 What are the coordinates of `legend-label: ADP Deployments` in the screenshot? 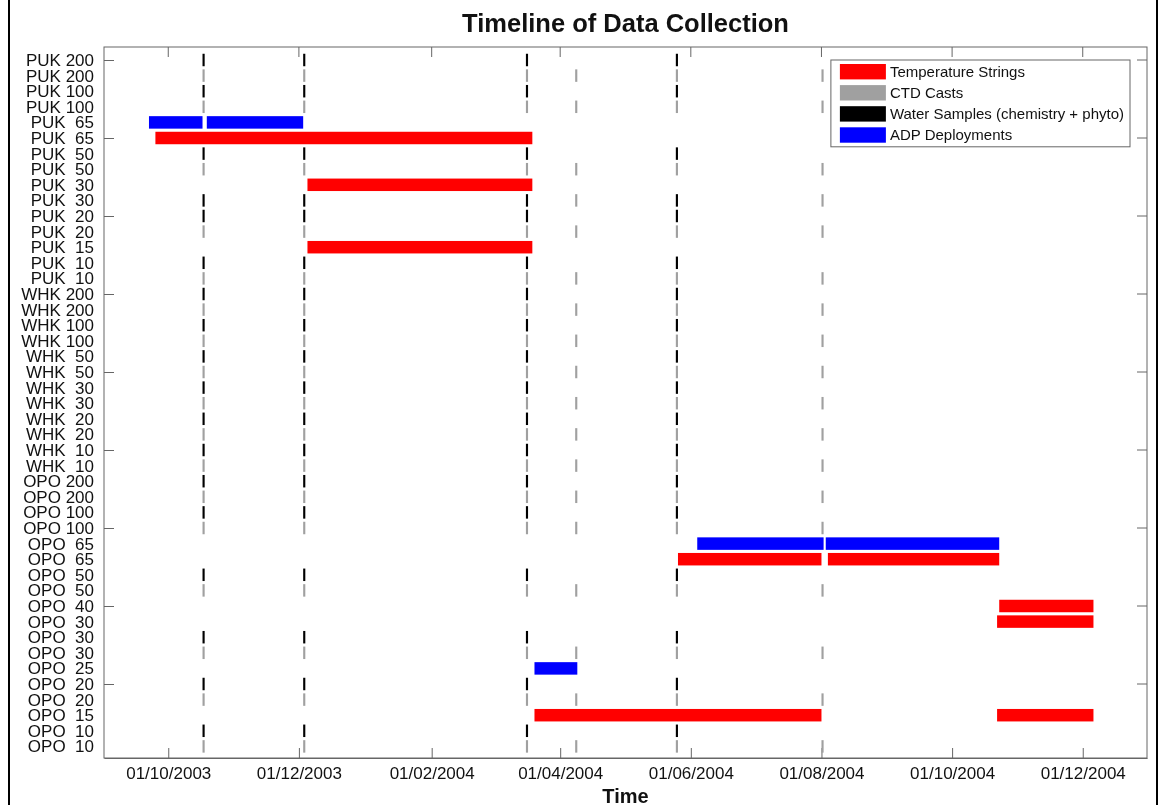 It's located at (951, 135).